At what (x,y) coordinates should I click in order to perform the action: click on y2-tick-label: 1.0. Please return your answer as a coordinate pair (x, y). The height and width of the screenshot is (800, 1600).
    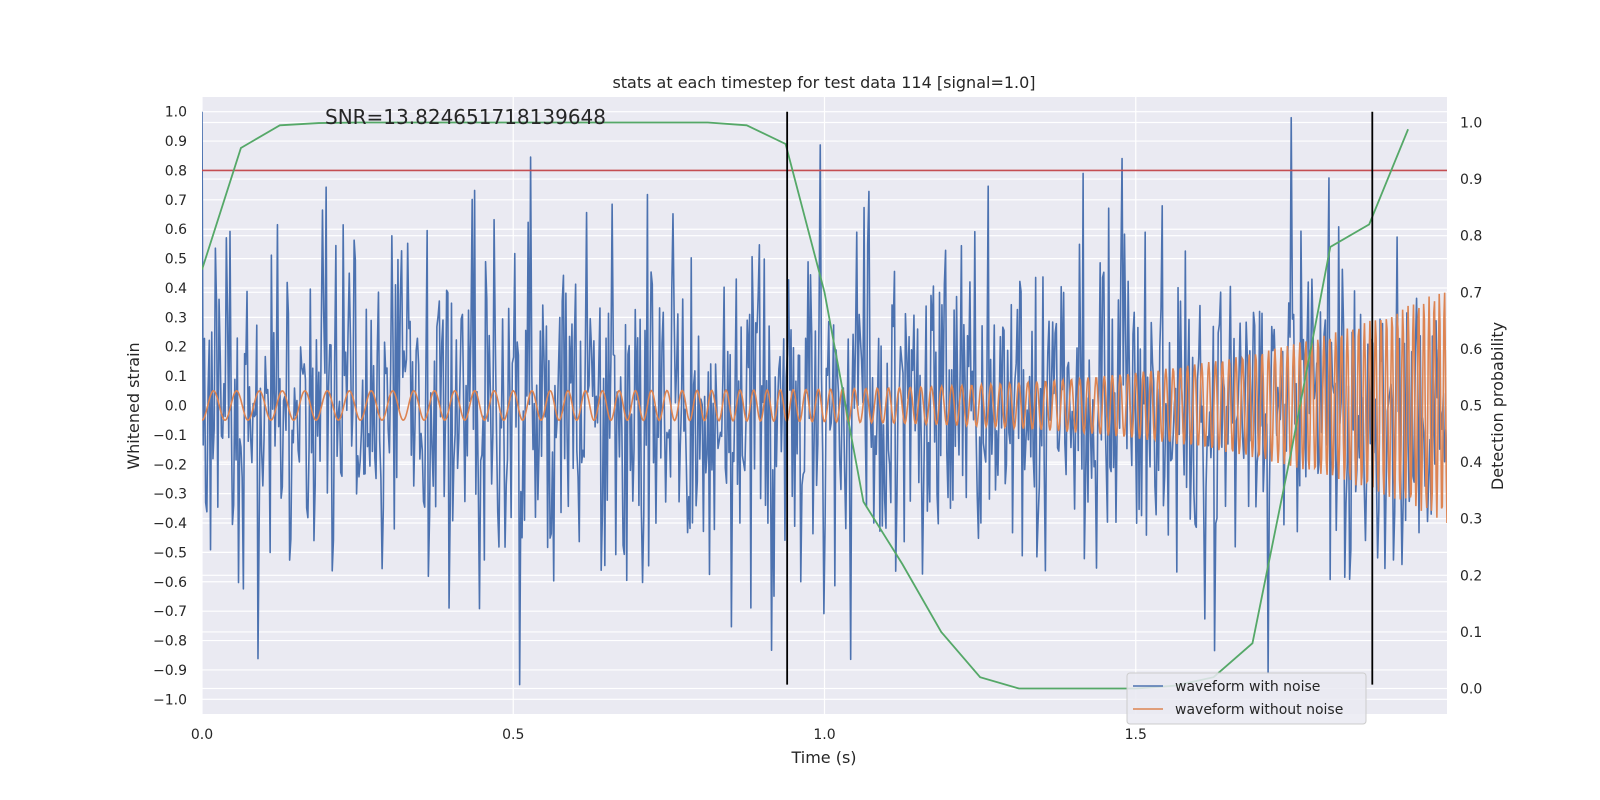
    Looking at the image, I should click on (1471, 123).